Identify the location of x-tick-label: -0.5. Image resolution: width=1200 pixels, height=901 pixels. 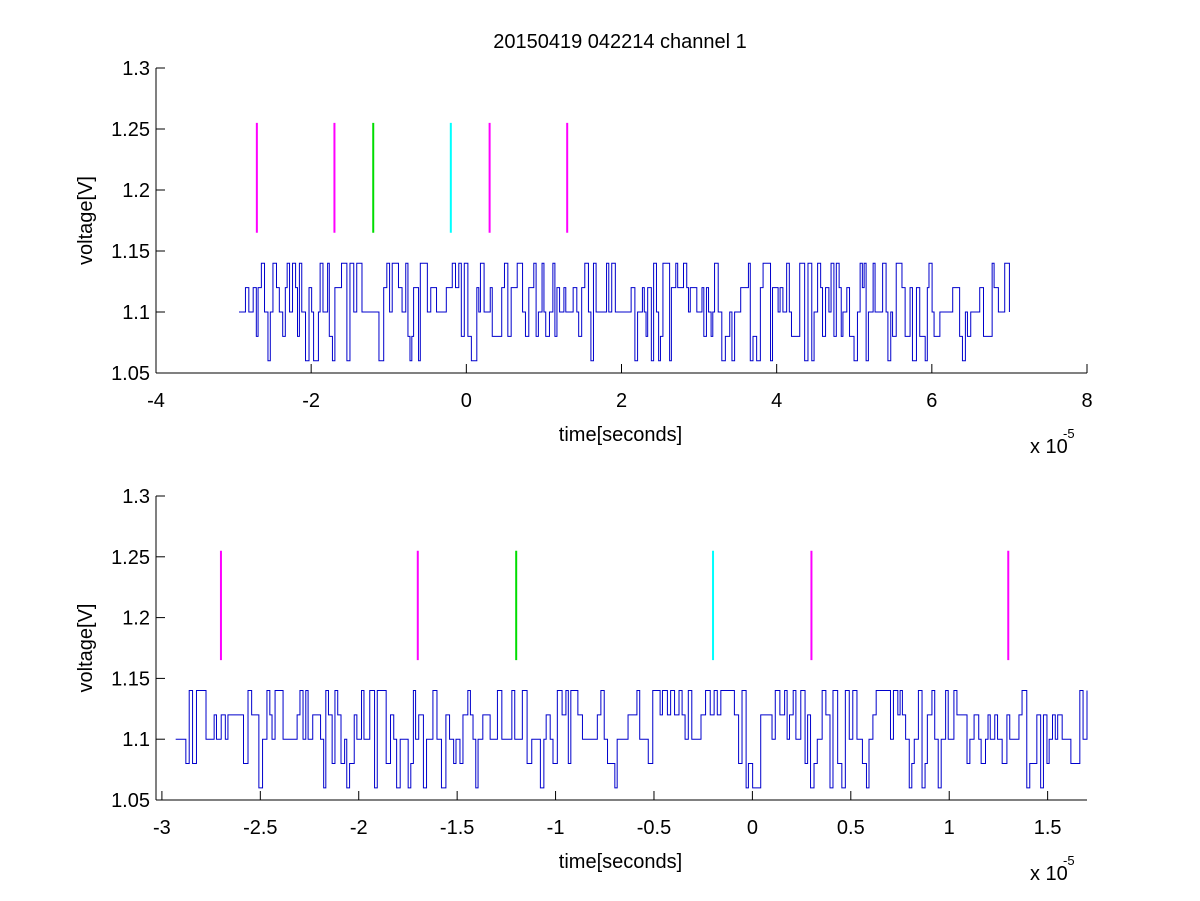
(654, 828).